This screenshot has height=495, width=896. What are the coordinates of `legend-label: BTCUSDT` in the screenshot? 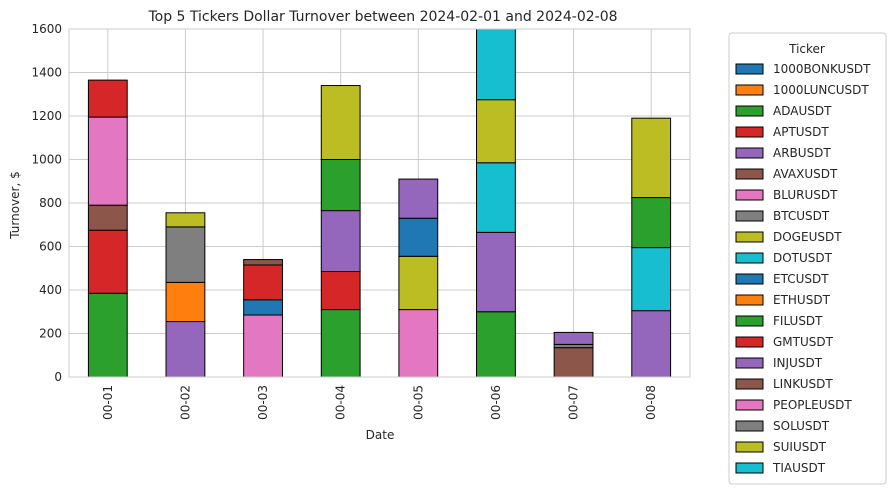 It's located at (801, 216).